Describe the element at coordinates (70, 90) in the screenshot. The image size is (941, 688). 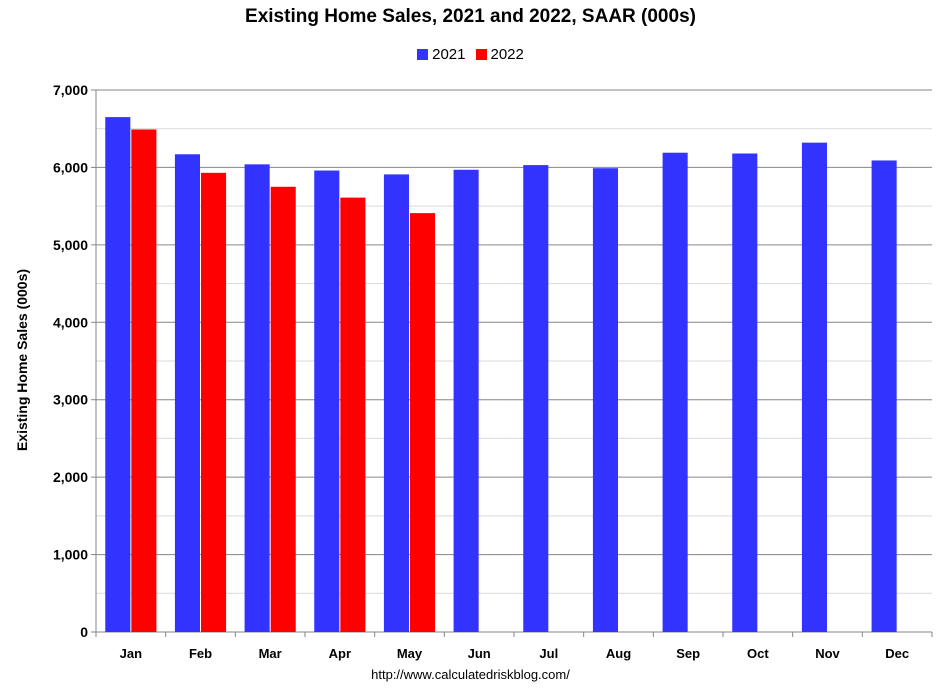
I see `y-tick-label: 7,000` at that location.